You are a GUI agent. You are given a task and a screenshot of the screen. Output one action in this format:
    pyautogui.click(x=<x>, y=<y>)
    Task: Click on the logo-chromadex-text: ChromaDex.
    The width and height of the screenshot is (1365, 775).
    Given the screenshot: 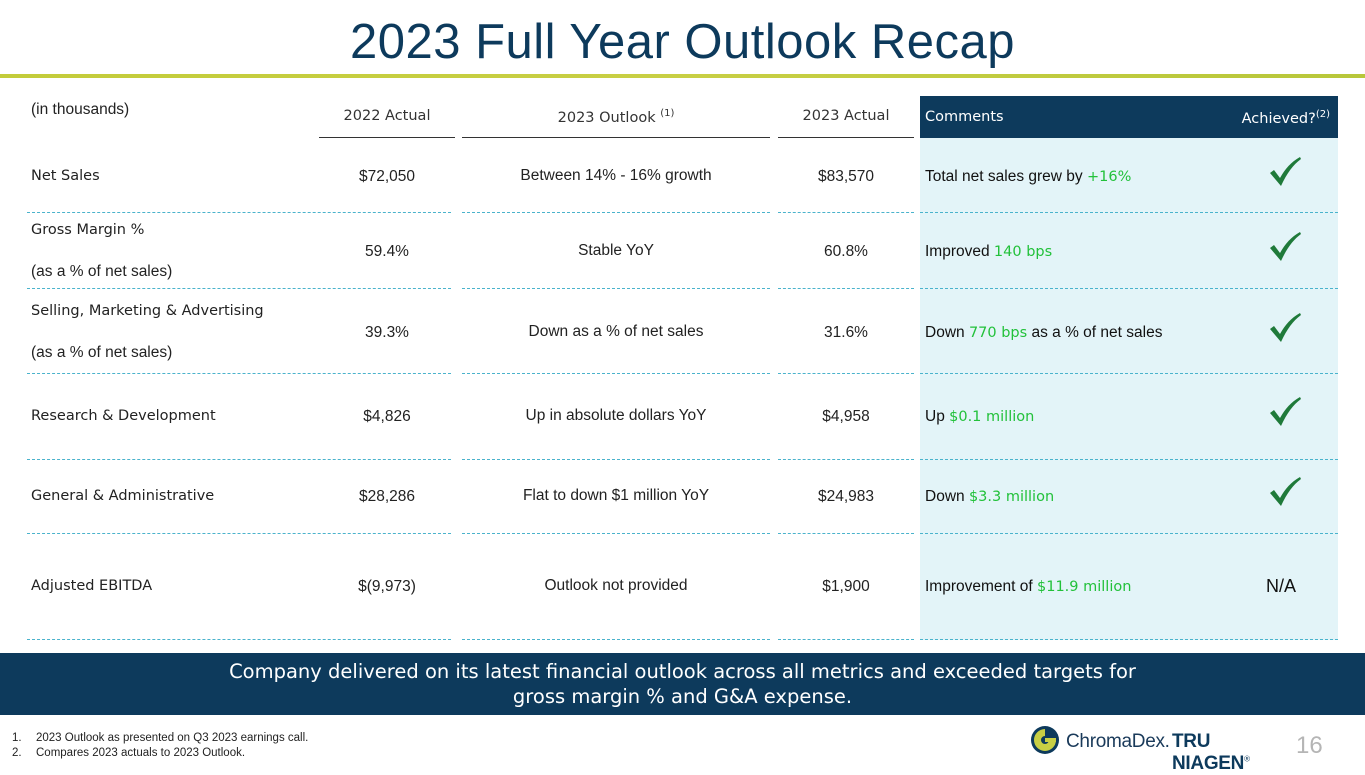 What is the action you would take?
    pyautogui.click(x=1118, y=741)
    